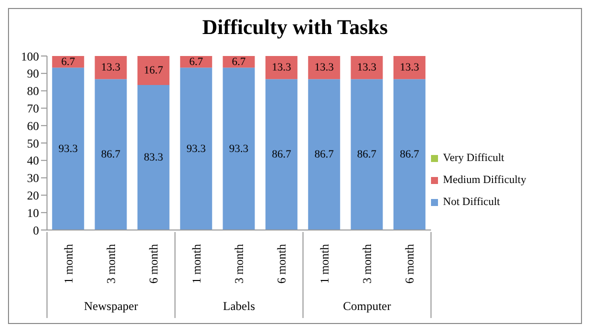  Describe the element at coordinates (471, 202) in the screenshot. I see `legend-label: Not Difficult` at that location.